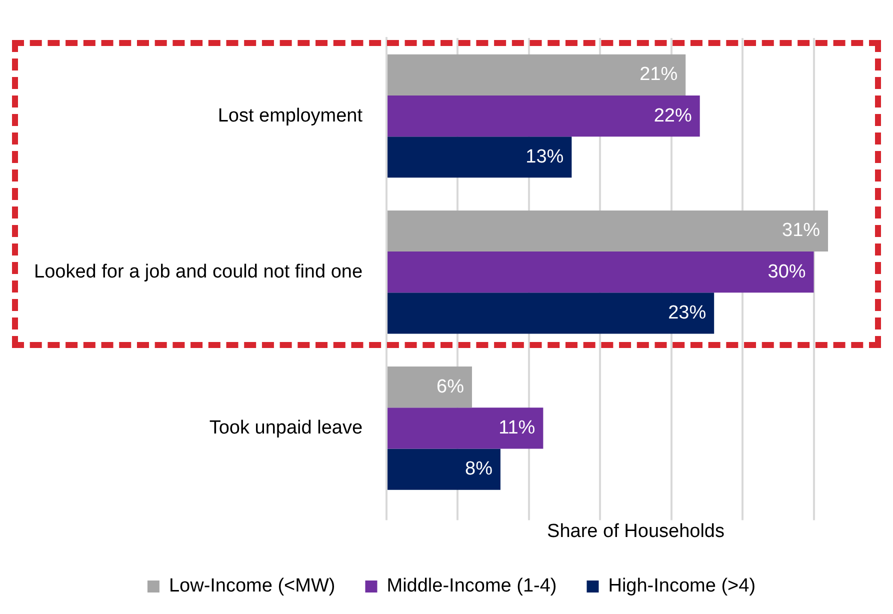 The width and height of the screenshot is (893, 614). I want to click on data-label: 21%, so click(659, 75).